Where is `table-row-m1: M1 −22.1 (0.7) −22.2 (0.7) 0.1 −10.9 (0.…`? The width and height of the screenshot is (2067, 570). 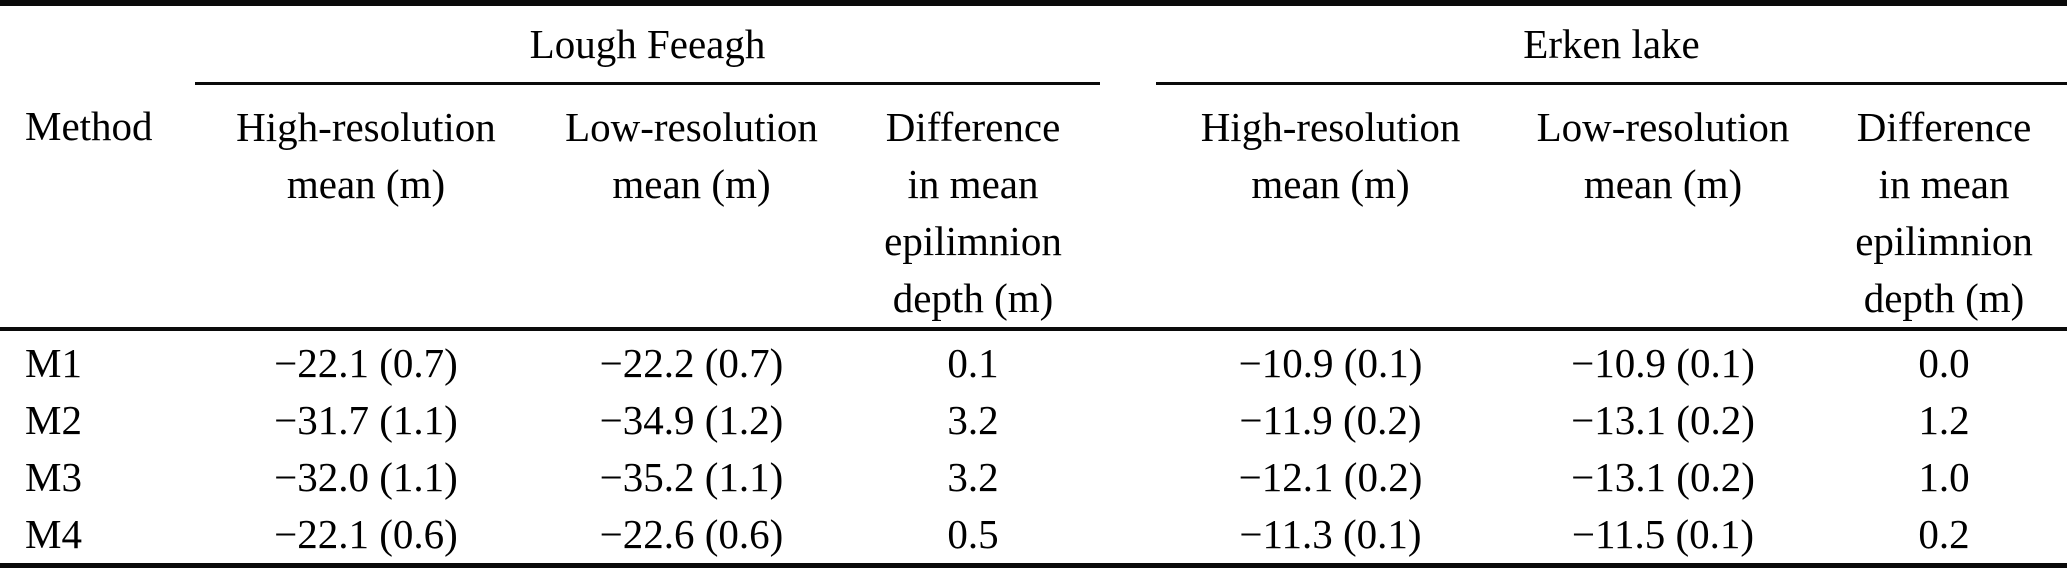 table-row-m1: M1 −22.1 (0.7) −22.2 (0.7) 0.1 −10.9 (0.… is located at coordinates (1033, 360).